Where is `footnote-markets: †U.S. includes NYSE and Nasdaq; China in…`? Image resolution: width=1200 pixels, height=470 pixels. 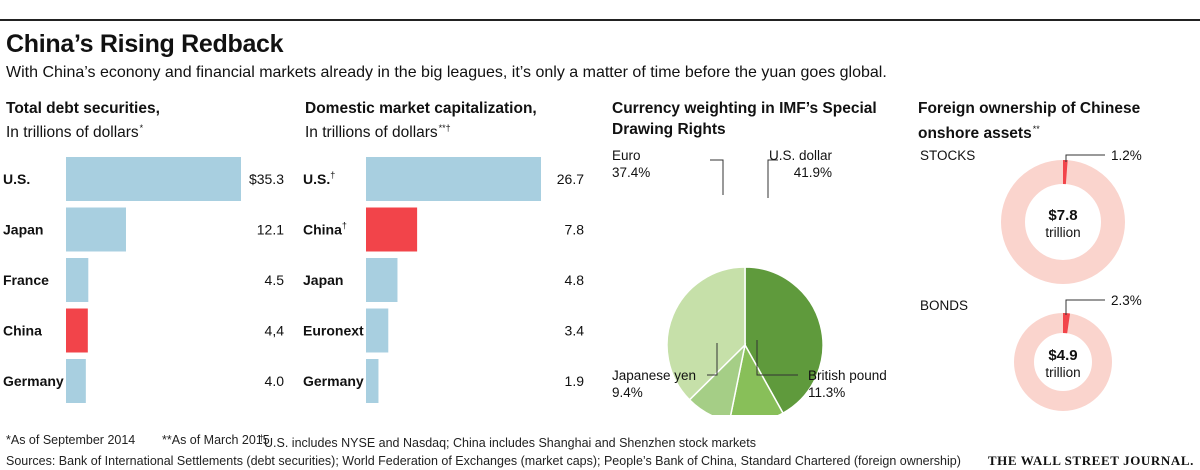 footnote-markets: †U.S. includes NYSE and Nasdaq; China in… is located at coordinates (507, 441).